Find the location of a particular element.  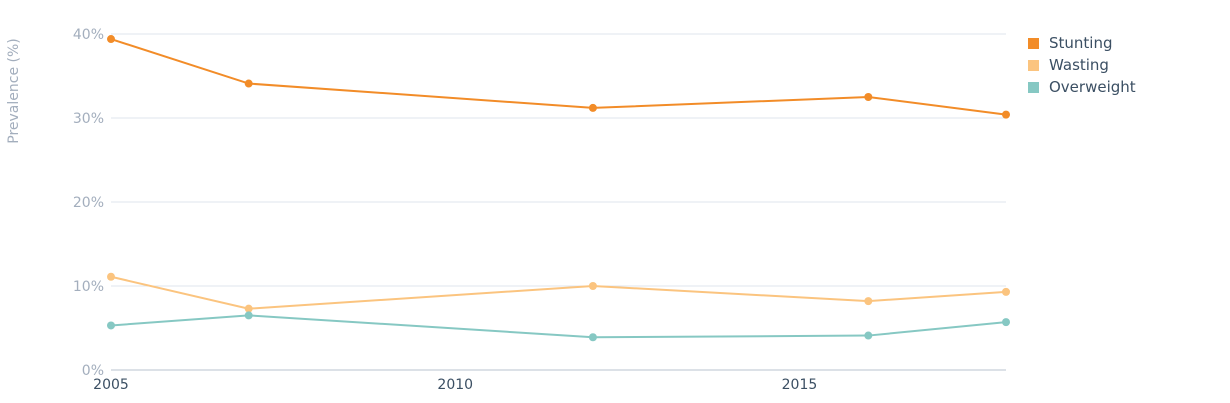

legend-label: Stunting is located at coordinates (1081, 43).